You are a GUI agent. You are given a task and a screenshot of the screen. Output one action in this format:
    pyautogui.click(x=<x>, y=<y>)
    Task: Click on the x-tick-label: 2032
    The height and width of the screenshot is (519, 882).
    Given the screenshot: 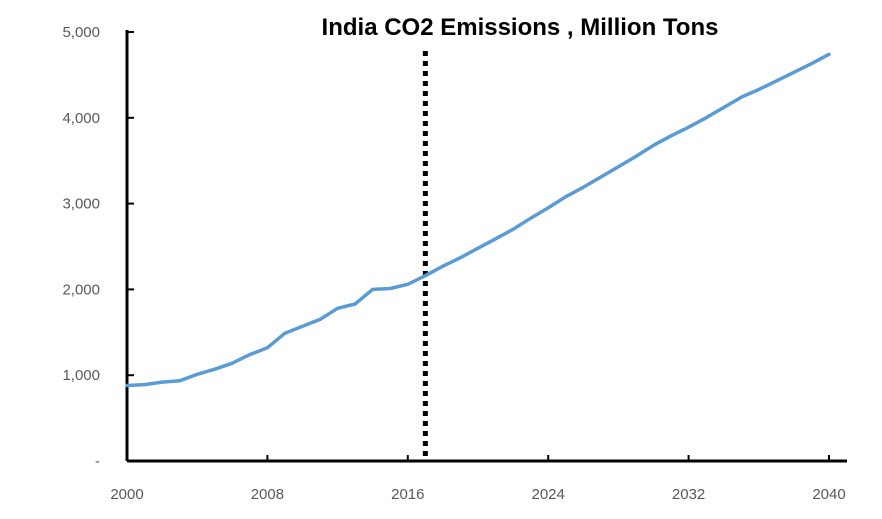 What is the action you would take?
    pyautogui.click(x=688, y=494)
    